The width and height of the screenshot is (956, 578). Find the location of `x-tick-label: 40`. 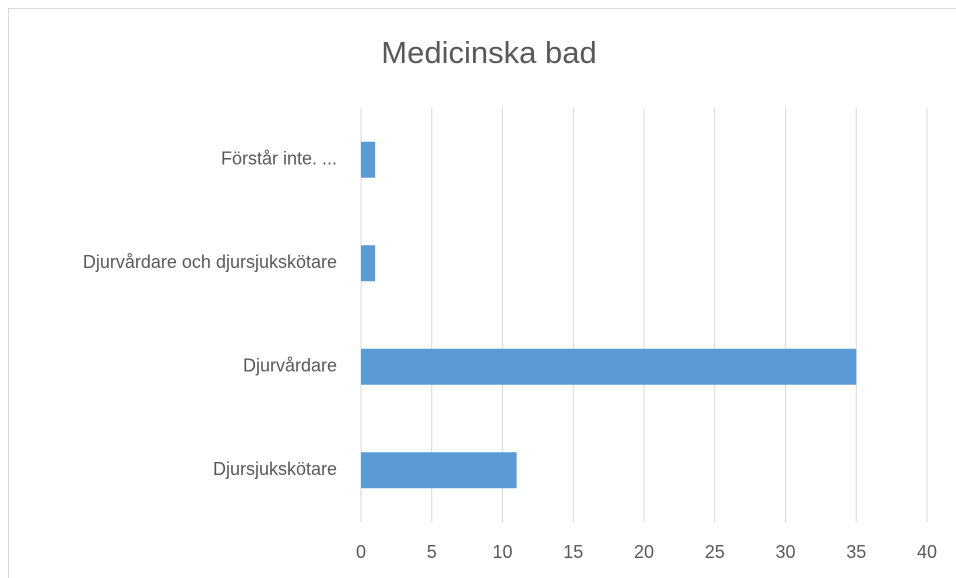

x-tick-label: 40 is located at coordinates (927, 552).